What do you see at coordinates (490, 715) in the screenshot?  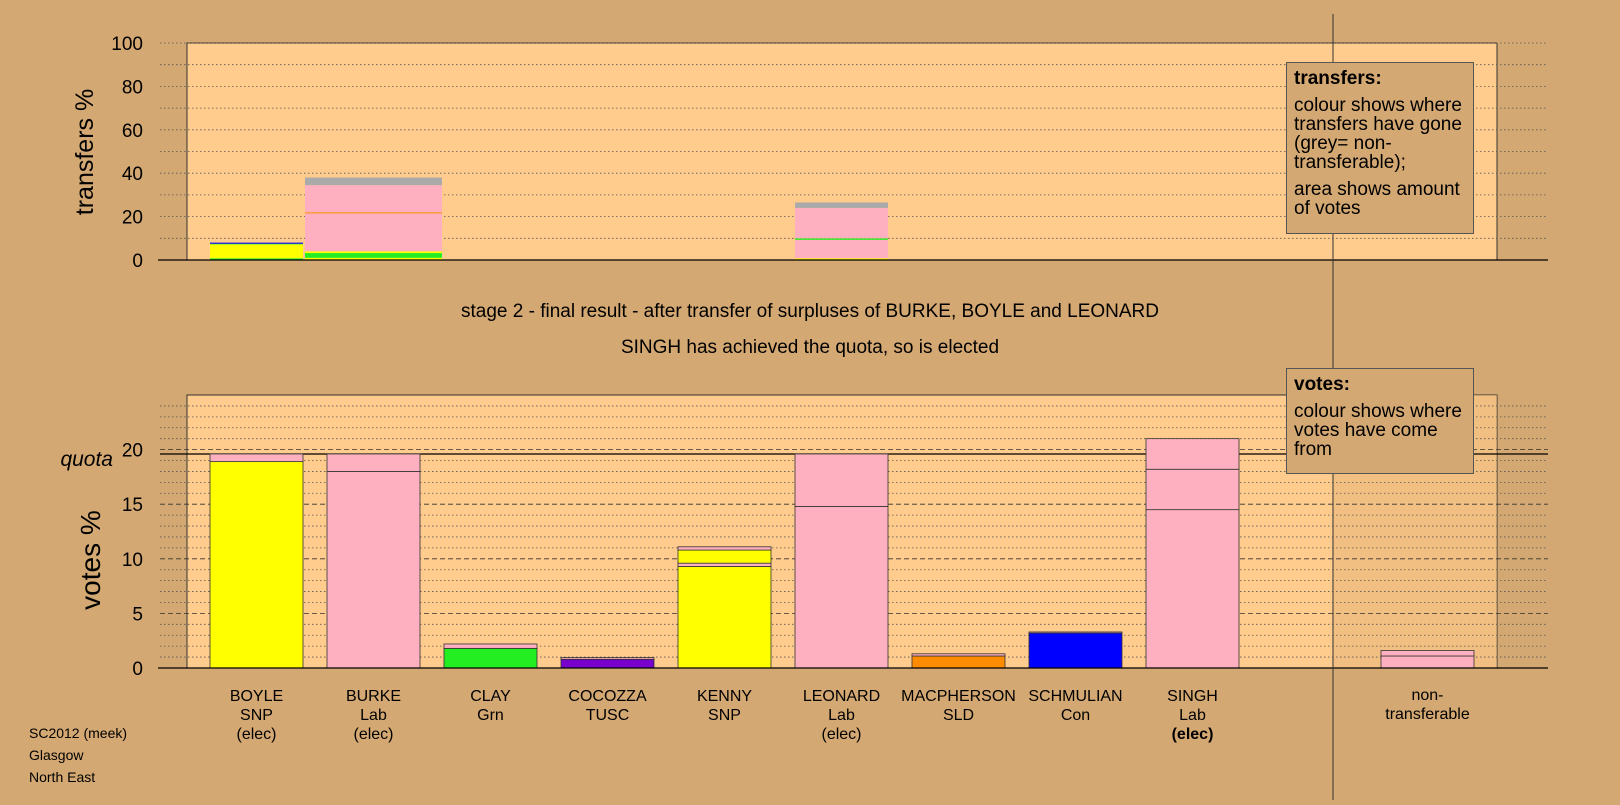 I see `candidate-party-label: Grn` at bounding box center [490, 715].